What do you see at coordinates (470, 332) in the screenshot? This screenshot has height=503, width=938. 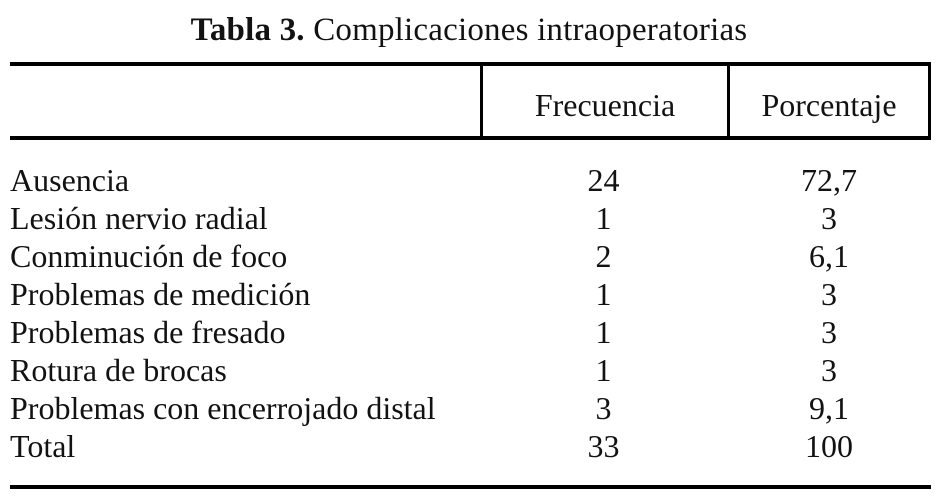 I see `table-row: Problemas de fresado 1 3` at bounding box center [470, 332].